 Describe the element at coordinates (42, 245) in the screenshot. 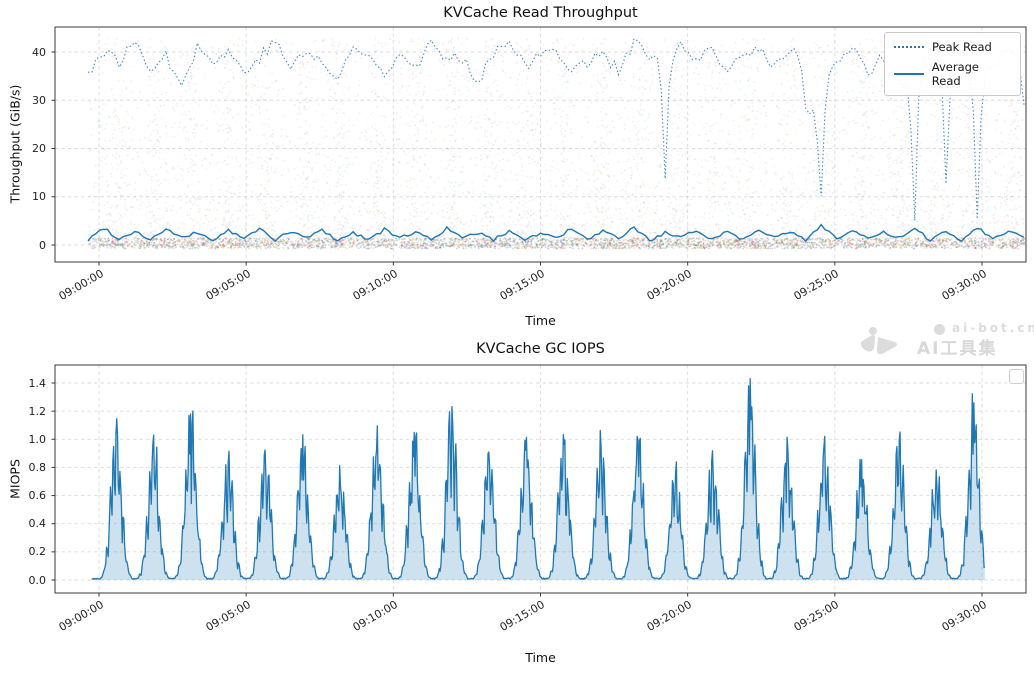

I see `y-tick-label: 0` at that location.